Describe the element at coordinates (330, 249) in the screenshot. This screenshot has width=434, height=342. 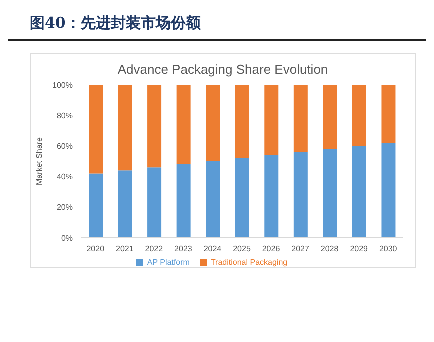
I see `x-tick-label: 2028` at that location.